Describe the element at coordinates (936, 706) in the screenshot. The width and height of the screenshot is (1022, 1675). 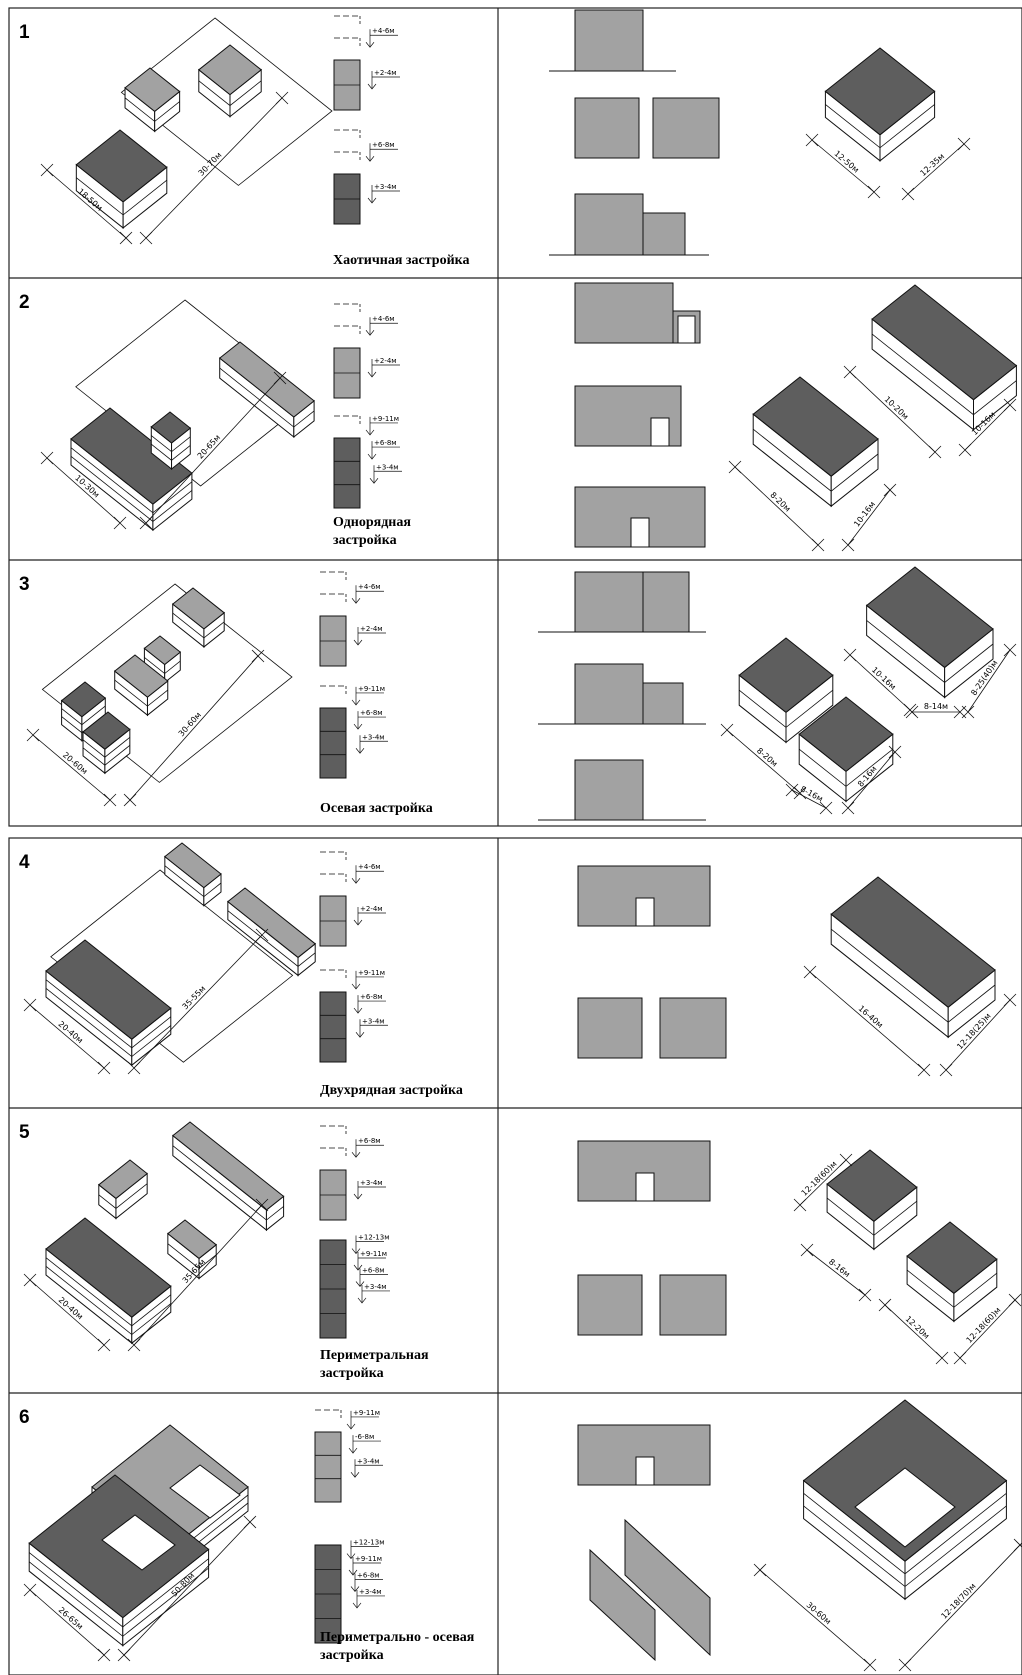
I see `dimension-label: 8-14м` at that location.